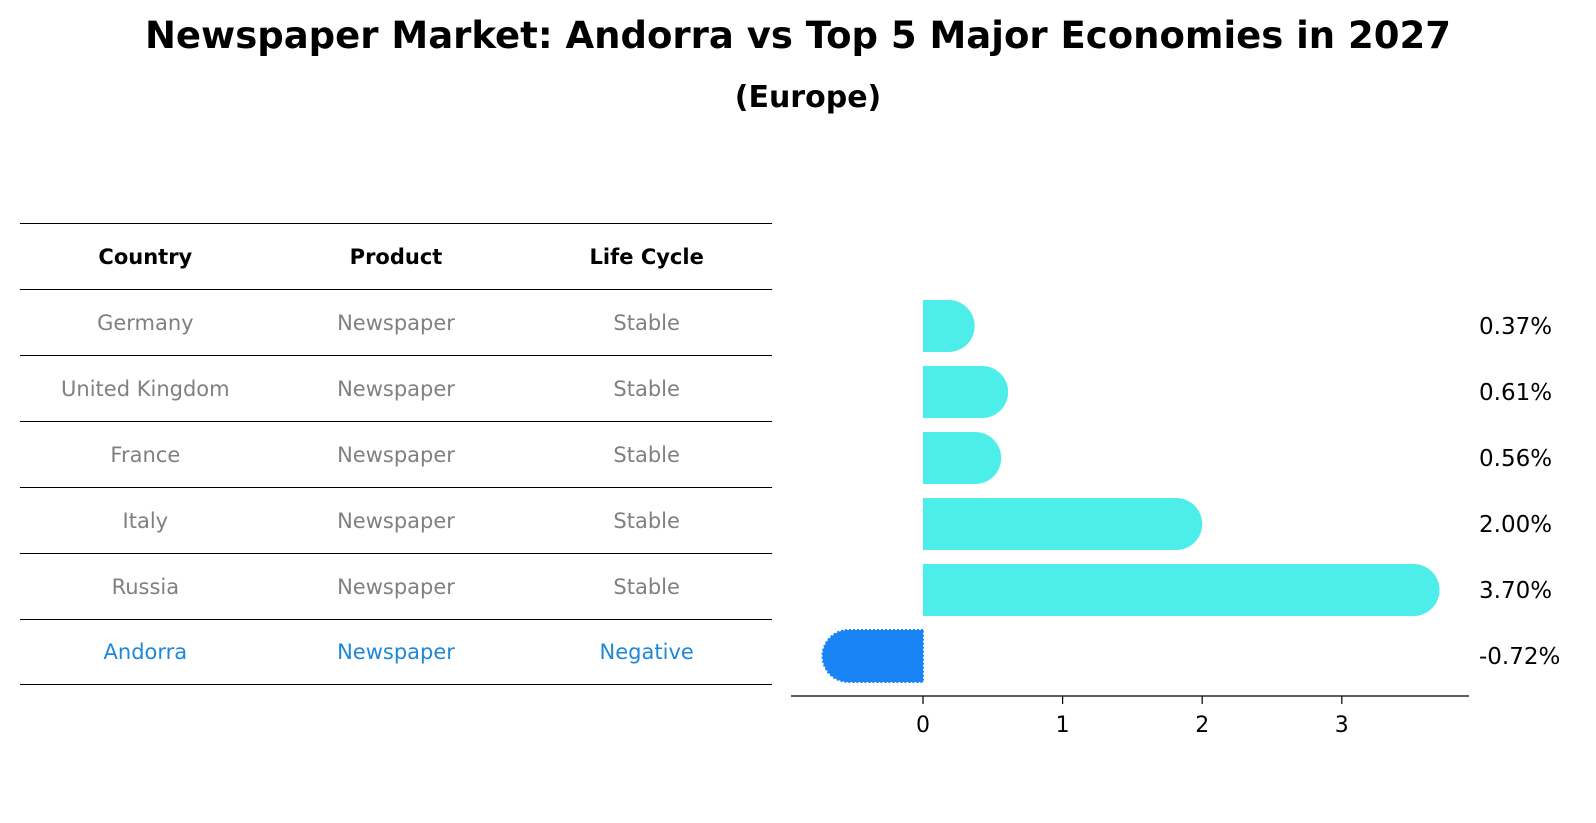 This screenshot has width=1596, height=823. I want to click on table-row: Italy Newspaper Stable, so click(396, 520).